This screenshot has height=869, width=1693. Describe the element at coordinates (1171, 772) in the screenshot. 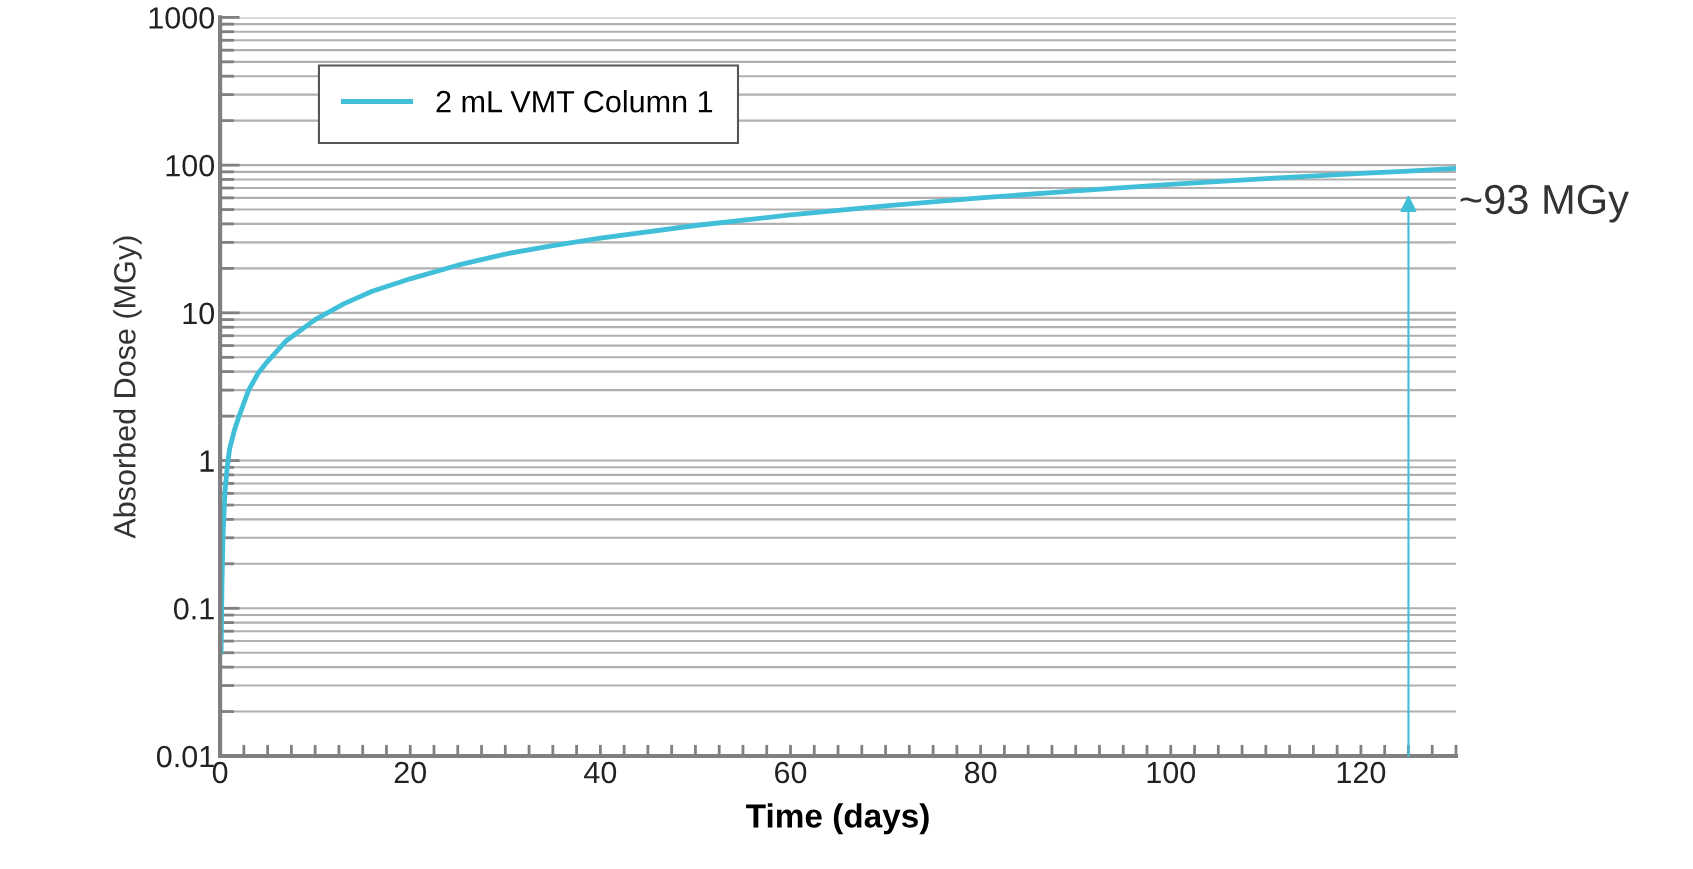

I see `x-tick-label: 100` at that location.